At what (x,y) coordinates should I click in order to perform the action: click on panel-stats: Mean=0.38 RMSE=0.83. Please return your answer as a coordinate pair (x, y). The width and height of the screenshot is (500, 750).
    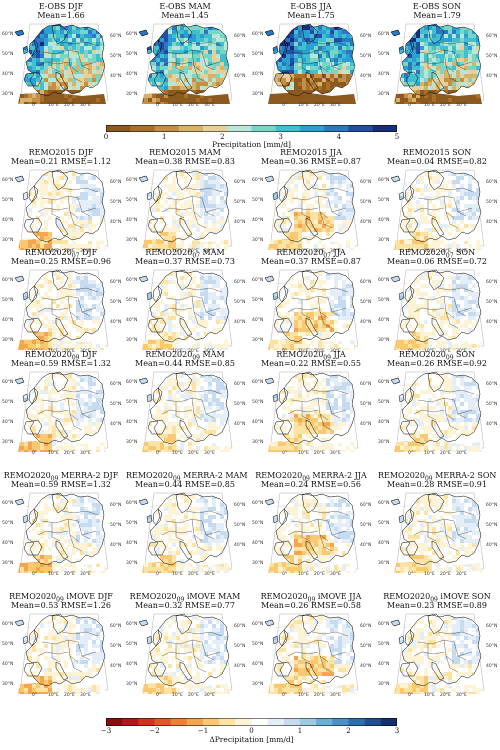
    Looking at the image, I should click on (185, 161).